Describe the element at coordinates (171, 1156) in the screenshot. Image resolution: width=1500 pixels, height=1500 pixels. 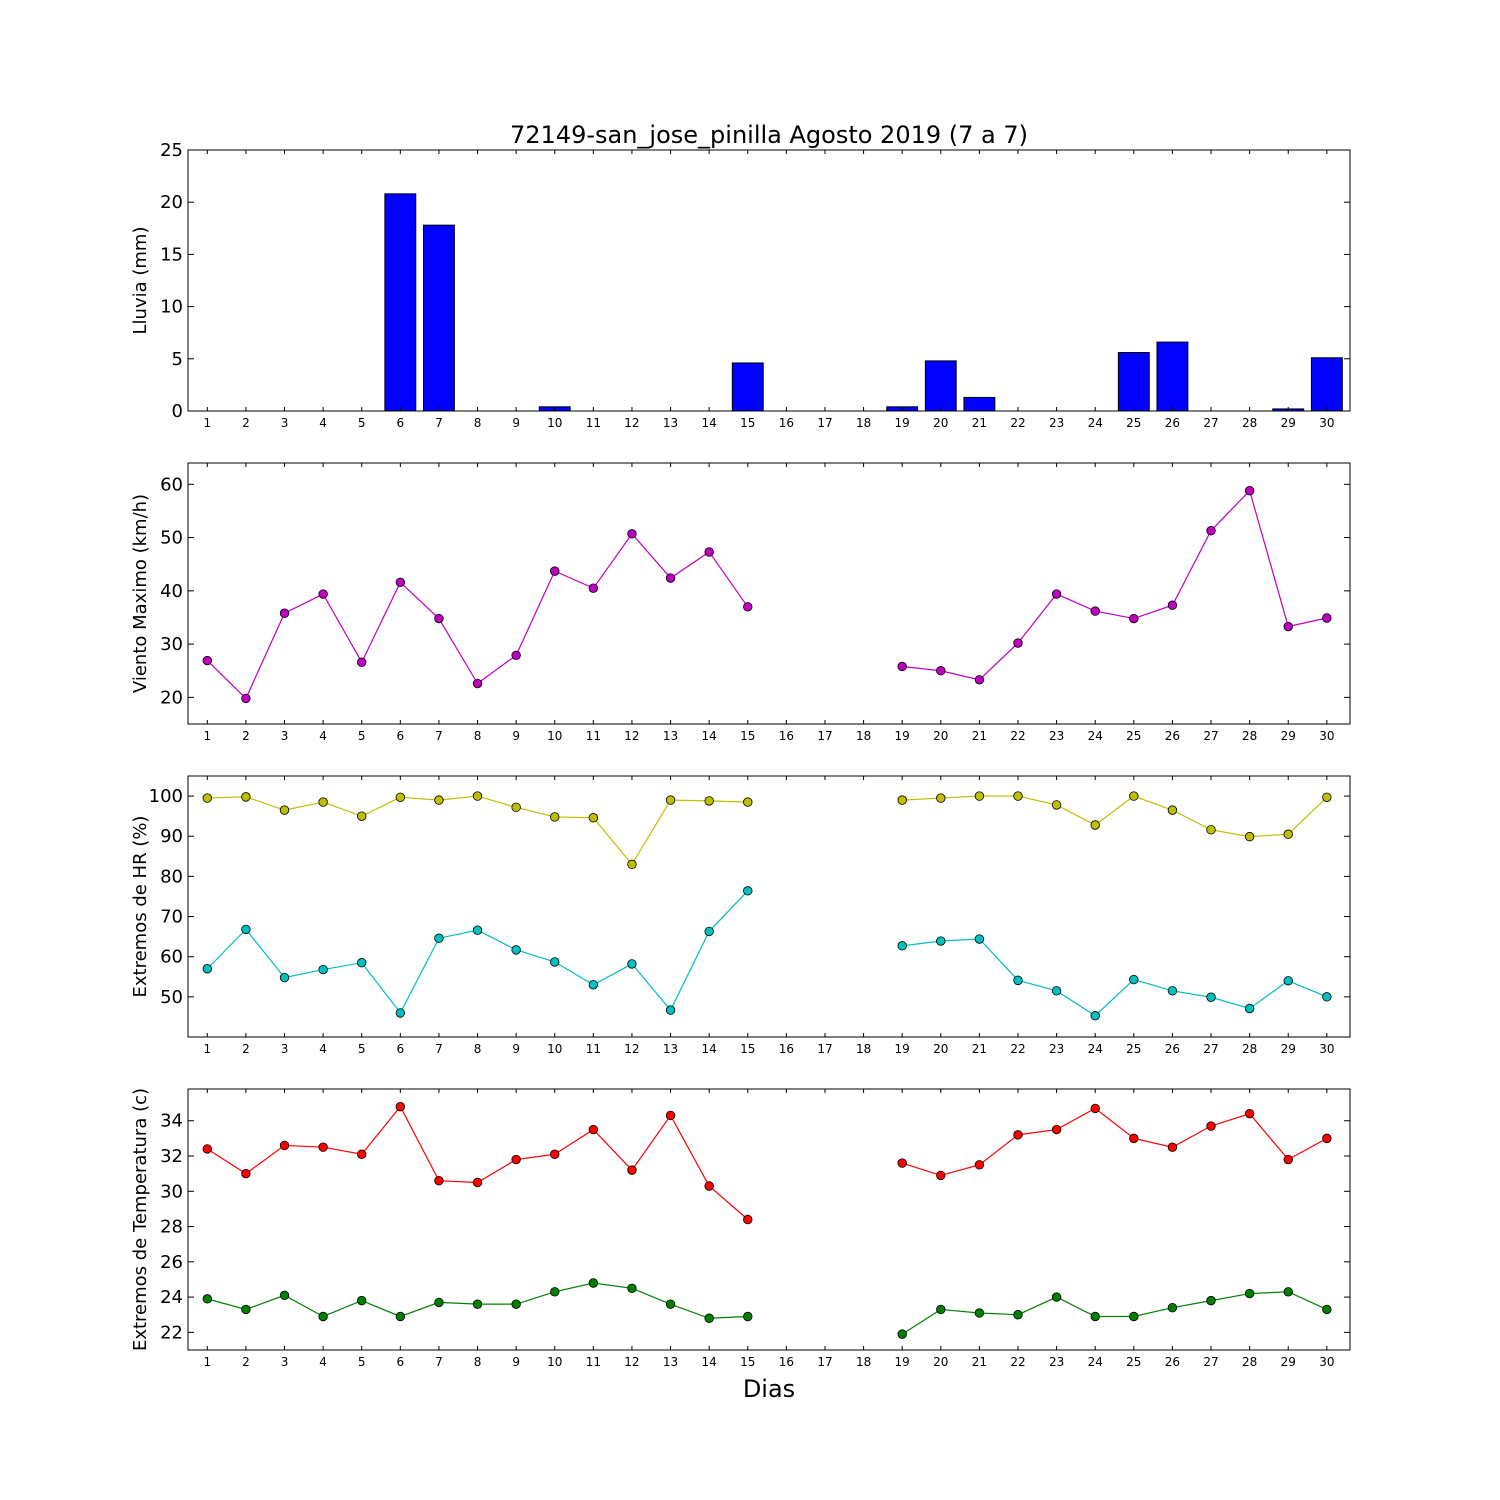
I see `y-tick-label: 32` at that location.